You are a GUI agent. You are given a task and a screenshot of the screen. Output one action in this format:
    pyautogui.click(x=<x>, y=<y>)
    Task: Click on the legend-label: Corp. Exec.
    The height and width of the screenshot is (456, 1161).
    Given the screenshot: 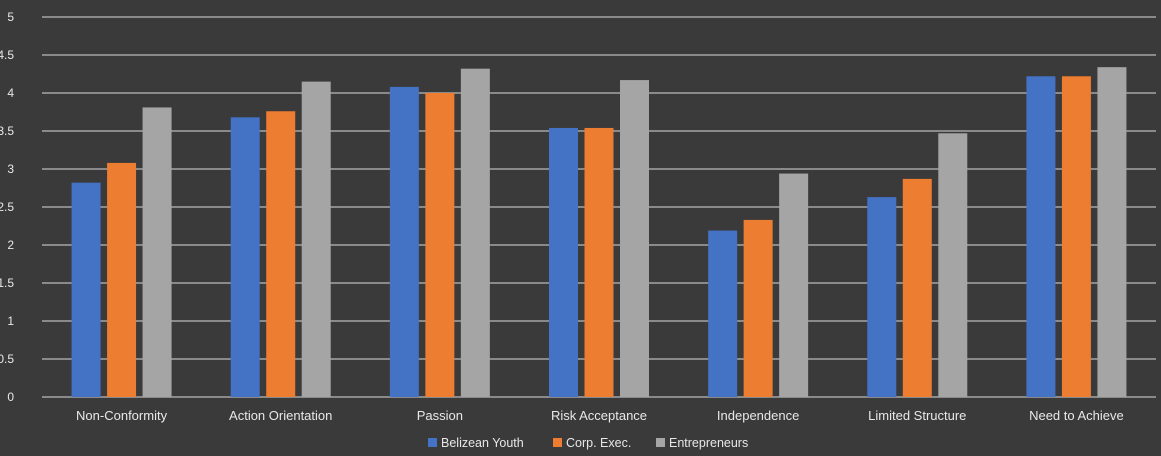 What is the action you would take?
    pyautogui.click(x=598, y=443)
    